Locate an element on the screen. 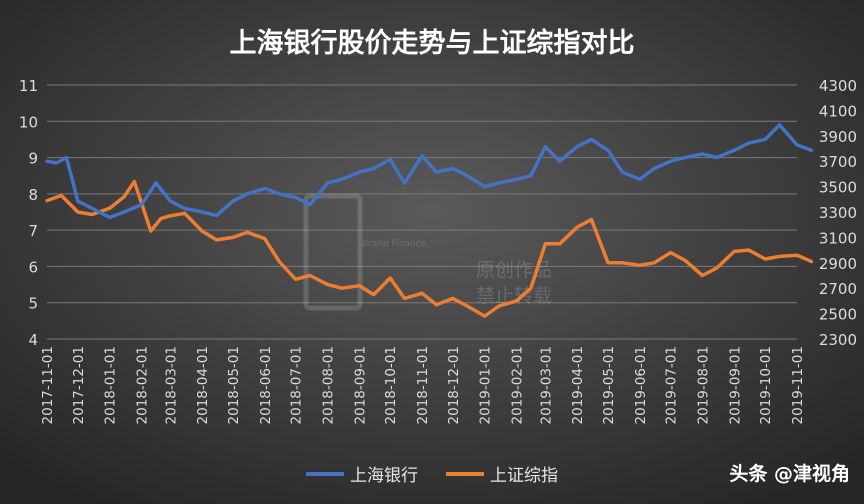 The image size is (864, 504). y-right-tick-label: 2500 is located at coordinates (838, 315).